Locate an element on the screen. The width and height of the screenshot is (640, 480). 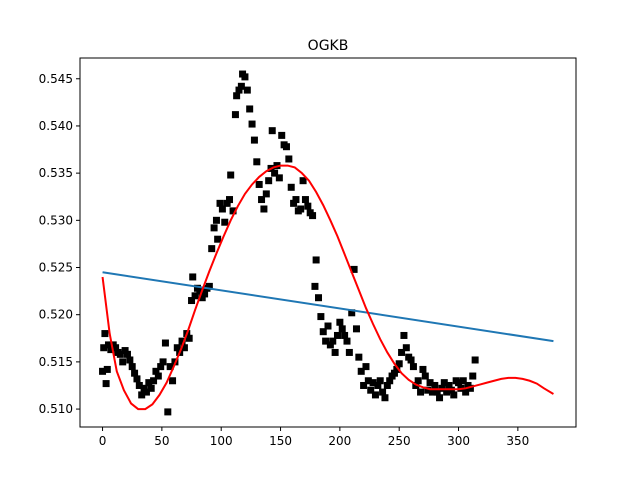
x-tick-label: 50 is located at coordinates (161, 441).